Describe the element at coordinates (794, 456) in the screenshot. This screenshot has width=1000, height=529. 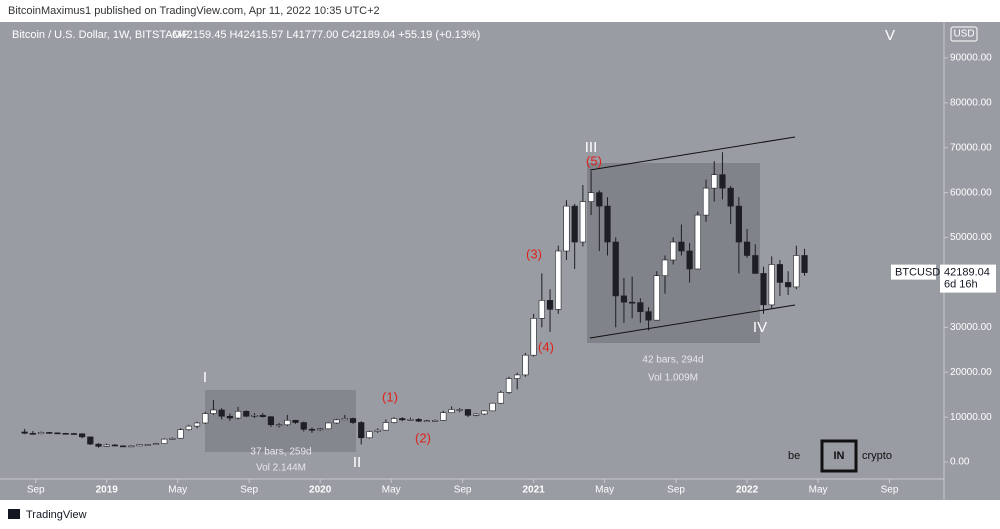
I see `watermark: be` at that location.